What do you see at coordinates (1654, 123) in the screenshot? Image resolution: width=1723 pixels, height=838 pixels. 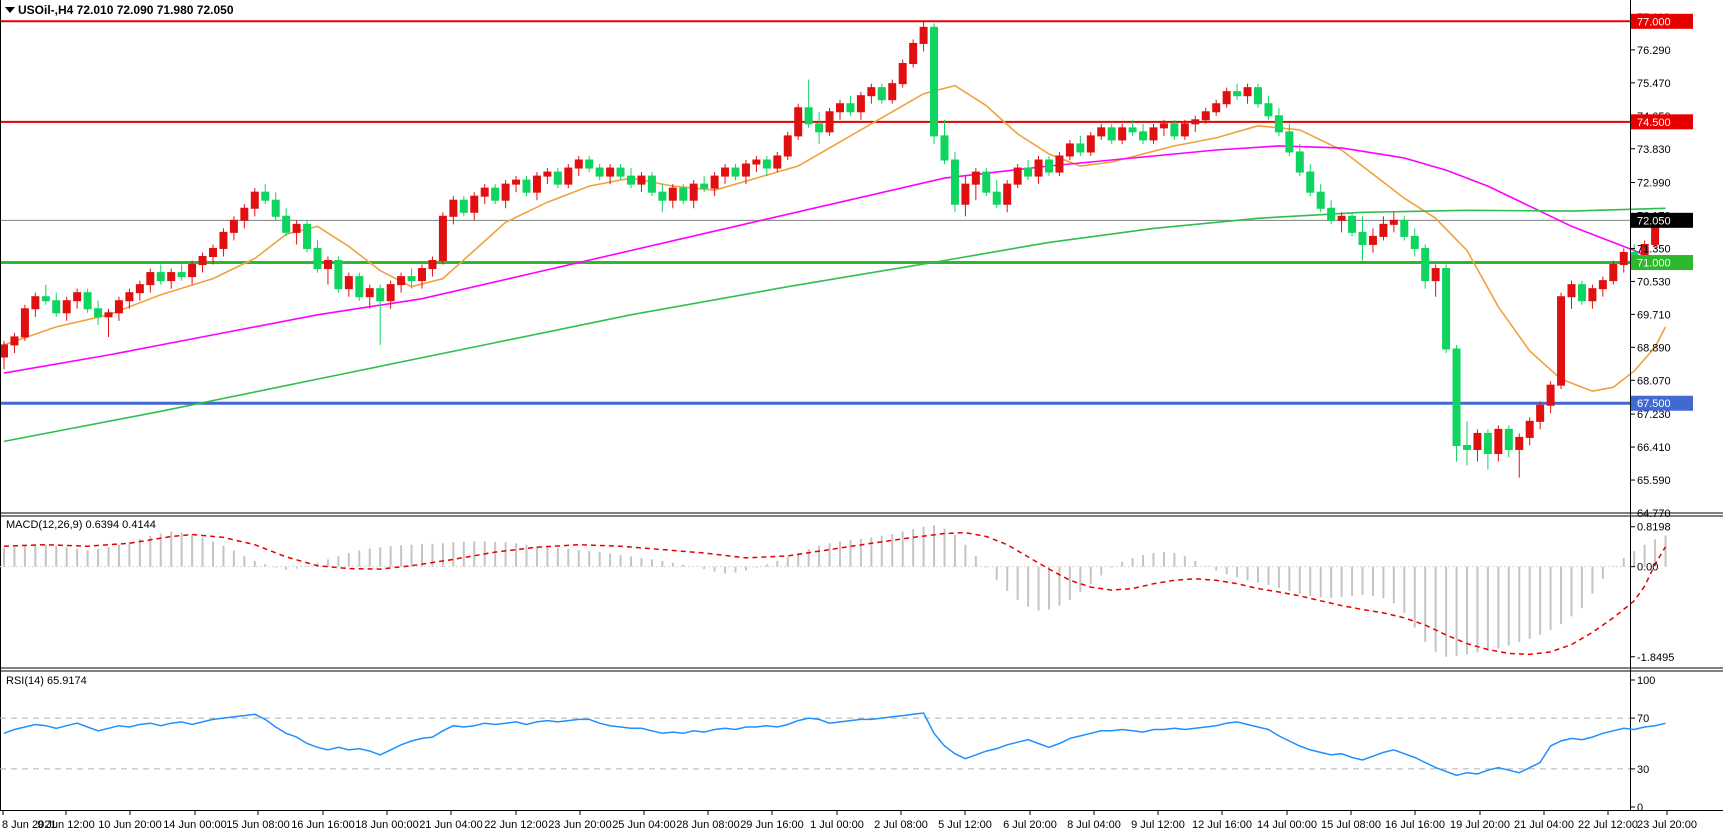 I see `svg-text: 74.500` at bounding box center [1654, 123].